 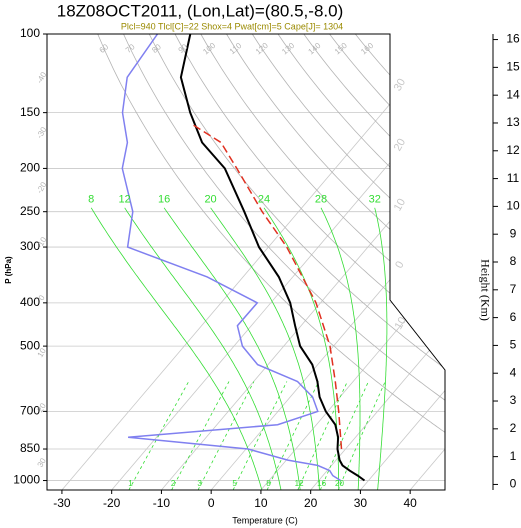 I want to click on dry-adiabat-label: 100, so click(x=209, y=49).